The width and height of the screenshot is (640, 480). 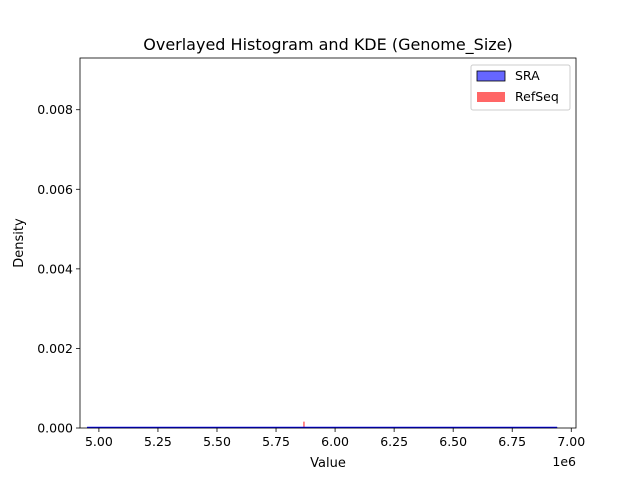 I want to click on histogram-bar-refseq, so click(x=304, y=424).